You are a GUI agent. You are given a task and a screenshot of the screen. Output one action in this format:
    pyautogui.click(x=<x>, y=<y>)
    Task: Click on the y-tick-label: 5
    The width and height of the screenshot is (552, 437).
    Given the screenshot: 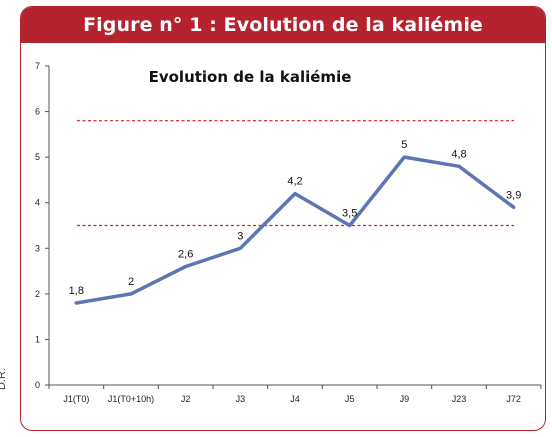 What is the action you would take?
    pyautogui.click(x=37, y=157)
    